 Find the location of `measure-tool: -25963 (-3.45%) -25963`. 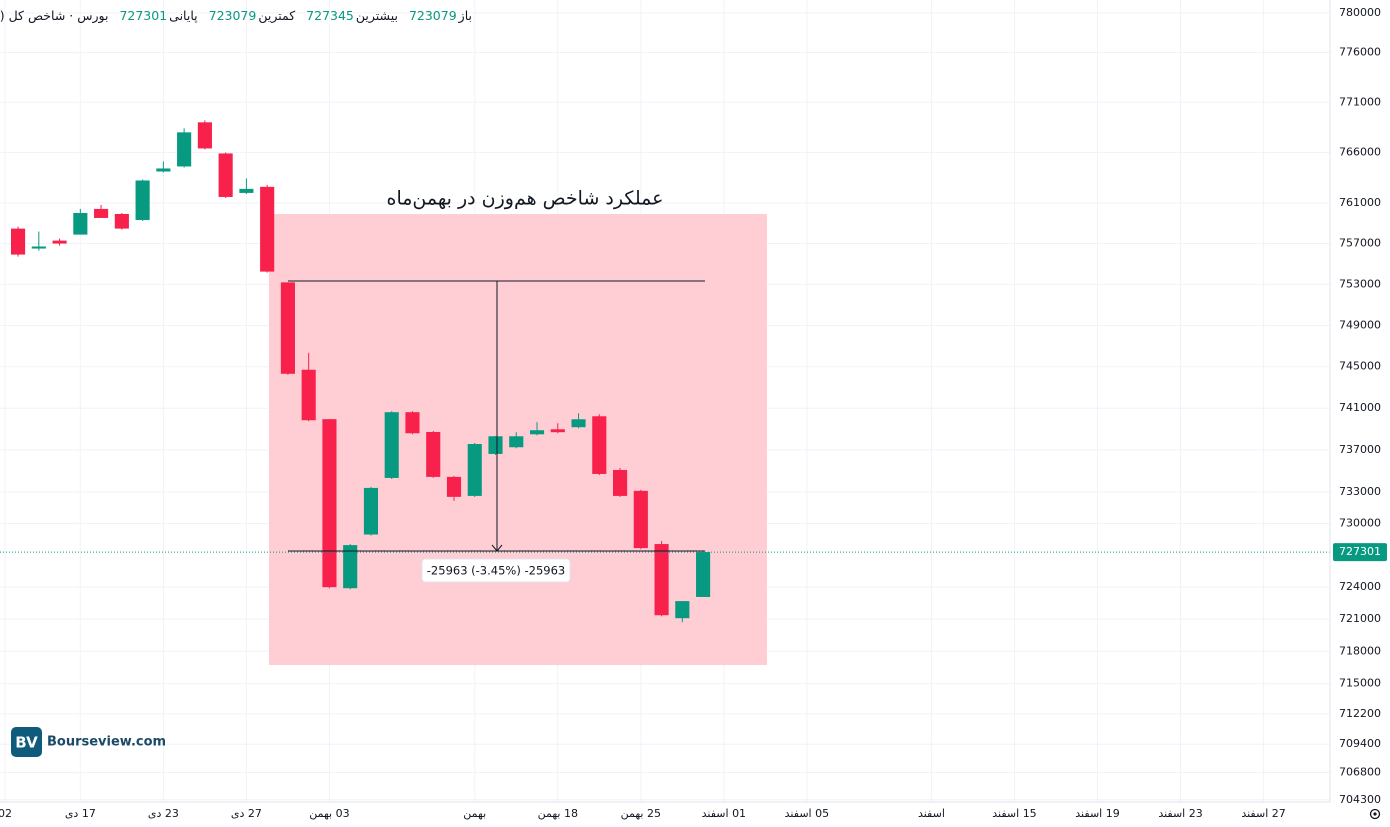

measure-tool: -25963 (-3.45%) -25963 is located at coordinates (496, 431).